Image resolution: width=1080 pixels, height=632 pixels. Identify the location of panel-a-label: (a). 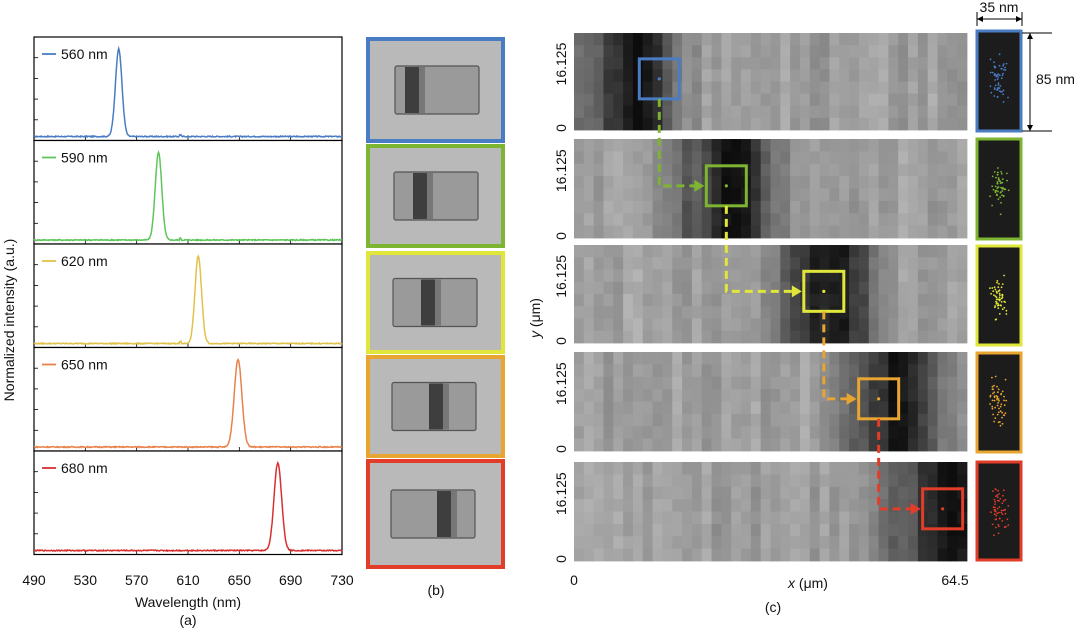
(187, 620).